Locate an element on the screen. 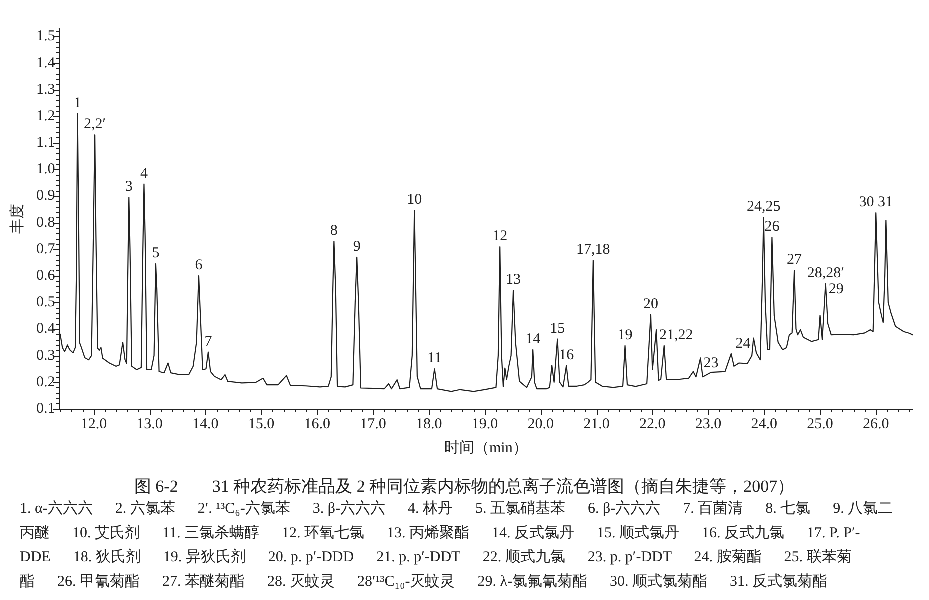 The image size is (929, 600). annotation: 20 is located at coordinates (650, 304).